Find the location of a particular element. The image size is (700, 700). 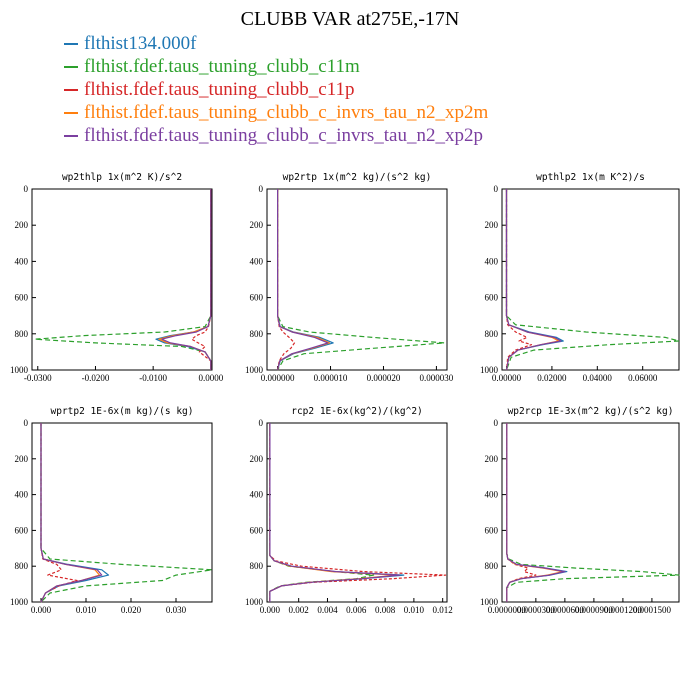

legend-item: flthist.fdef.taus_tuning_clubb_c11p is located at coordinates (276, 89).